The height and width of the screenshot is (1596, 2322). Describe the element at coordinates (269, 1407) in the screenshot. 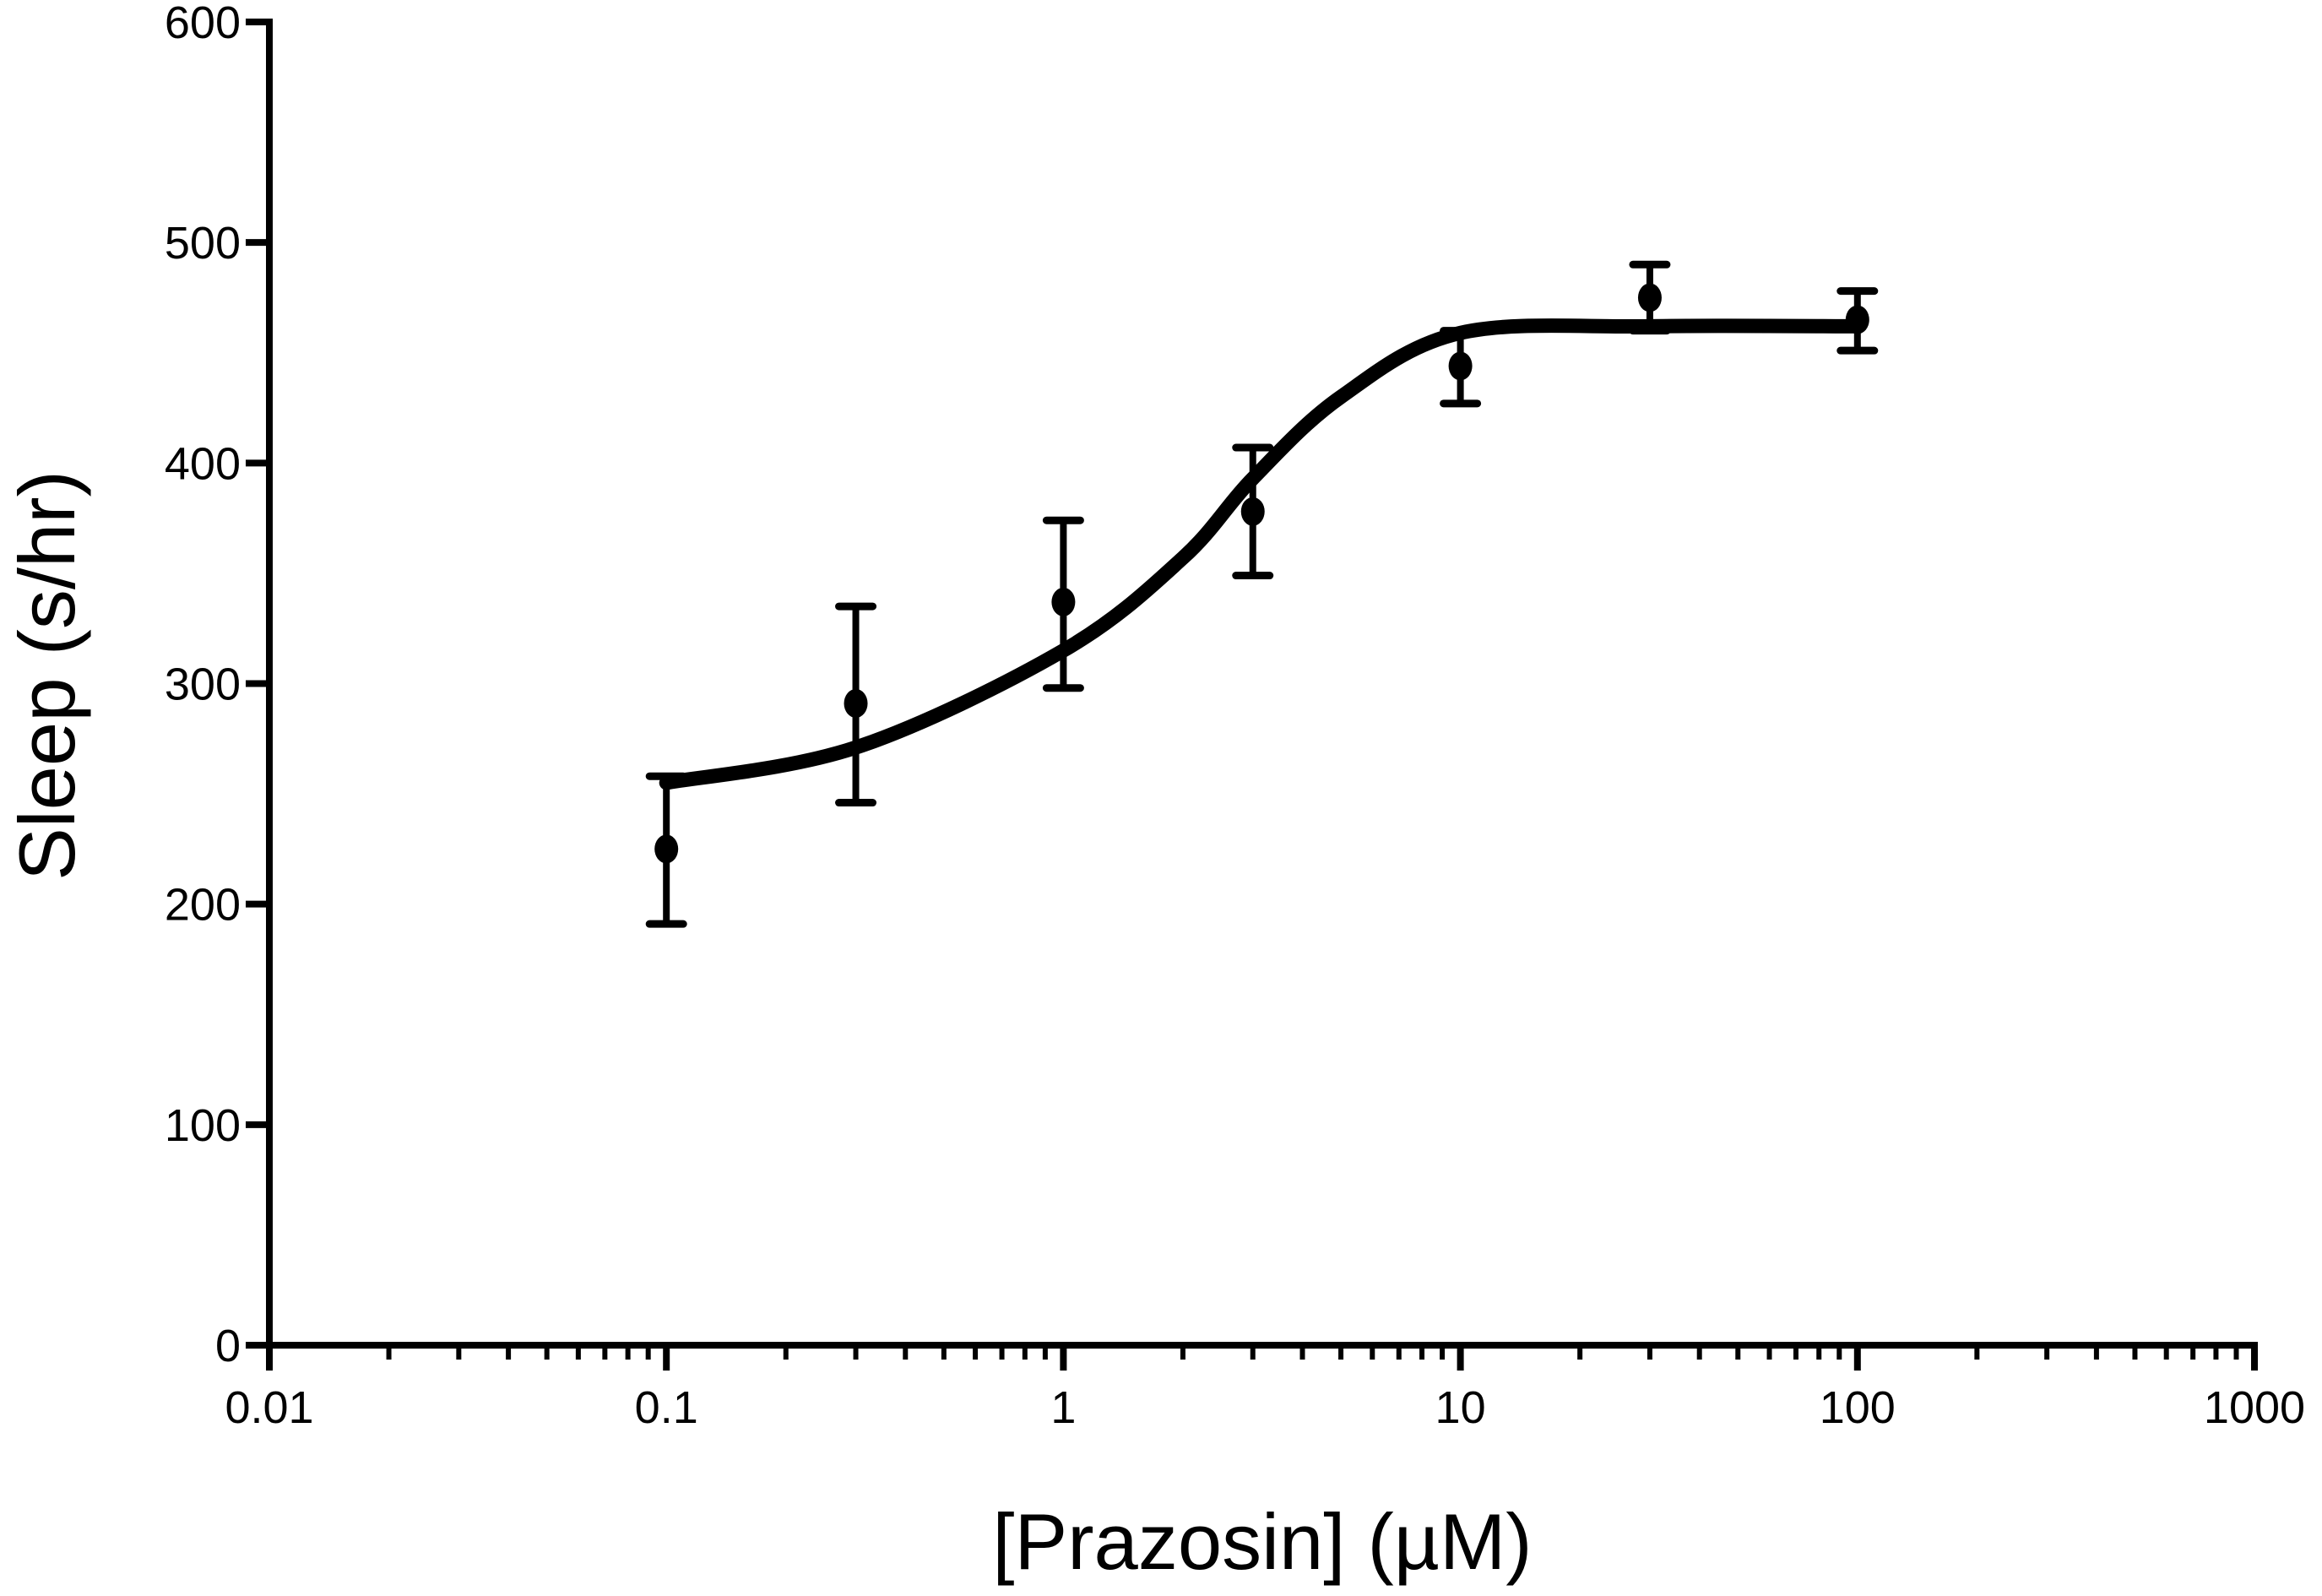

I see `x-tick-label: 0.01` at that location.